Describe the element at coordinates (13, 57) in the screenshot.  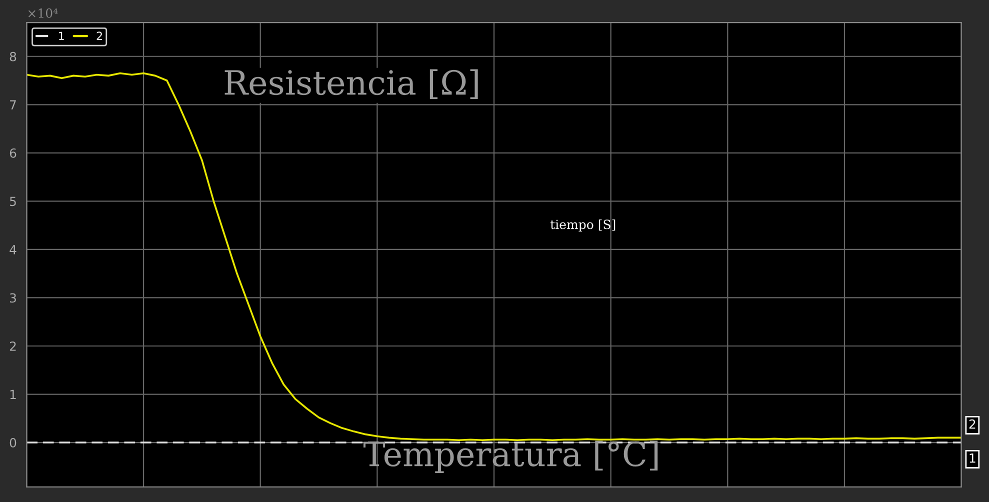
I see `y-tick-label: 8` at that location.